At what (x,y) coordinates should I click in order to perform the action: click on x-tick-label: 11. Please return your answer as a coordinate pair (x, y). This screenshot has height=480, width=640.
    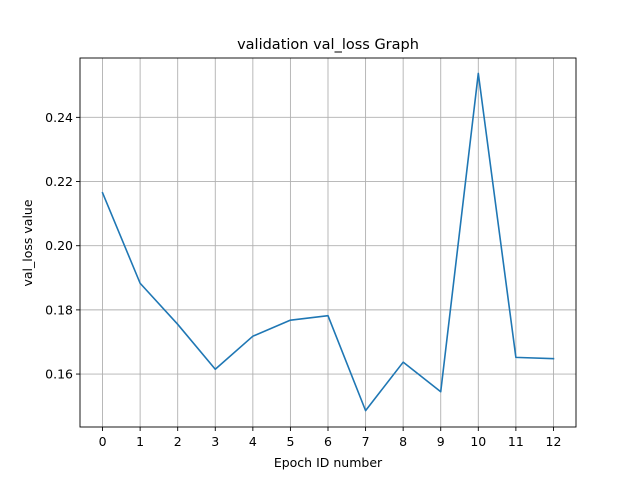
    Looking at the image, I should click on (516, 441).